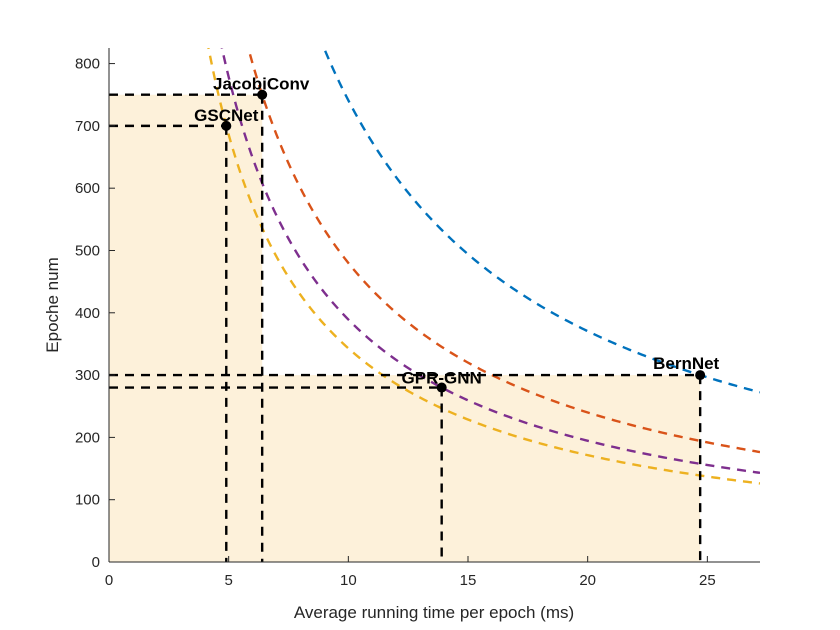  What do you see at coordinates (442, 378) in the screenshot?
I see `point-label-gpr-gnn: GPR-GNN` at bounding box center [442, 378].